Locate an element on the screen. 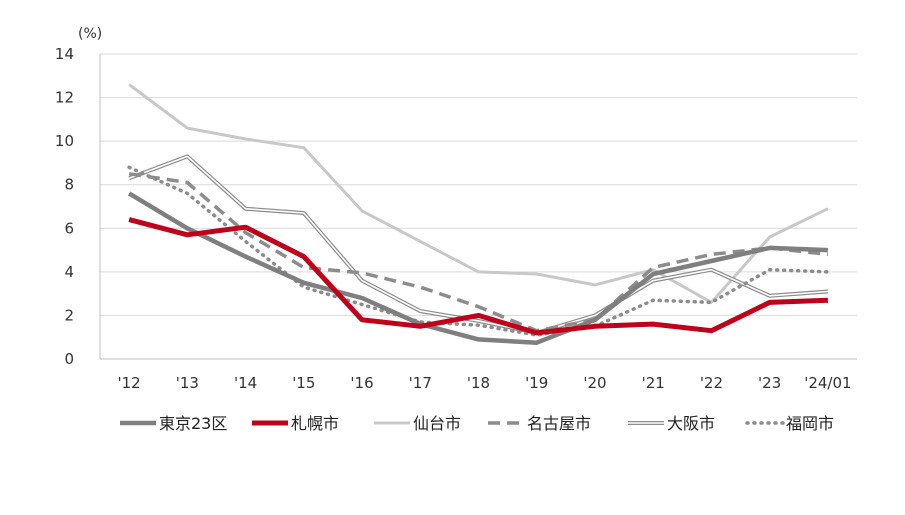 The height and width of the screenshot is (515, 905). y-tick-label: 8 is located at coordinates (69, 185).